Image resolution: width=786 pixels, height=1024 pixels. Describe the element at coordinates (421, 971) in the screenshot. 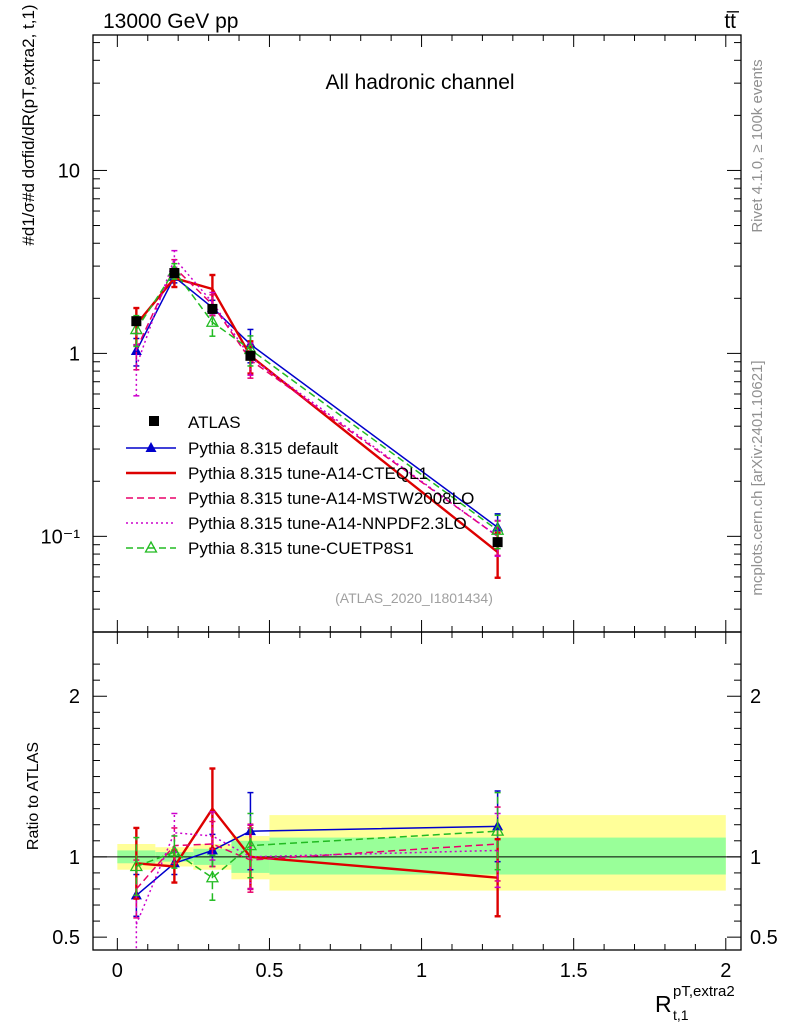

I see `x-tick-label: 1` at that location.